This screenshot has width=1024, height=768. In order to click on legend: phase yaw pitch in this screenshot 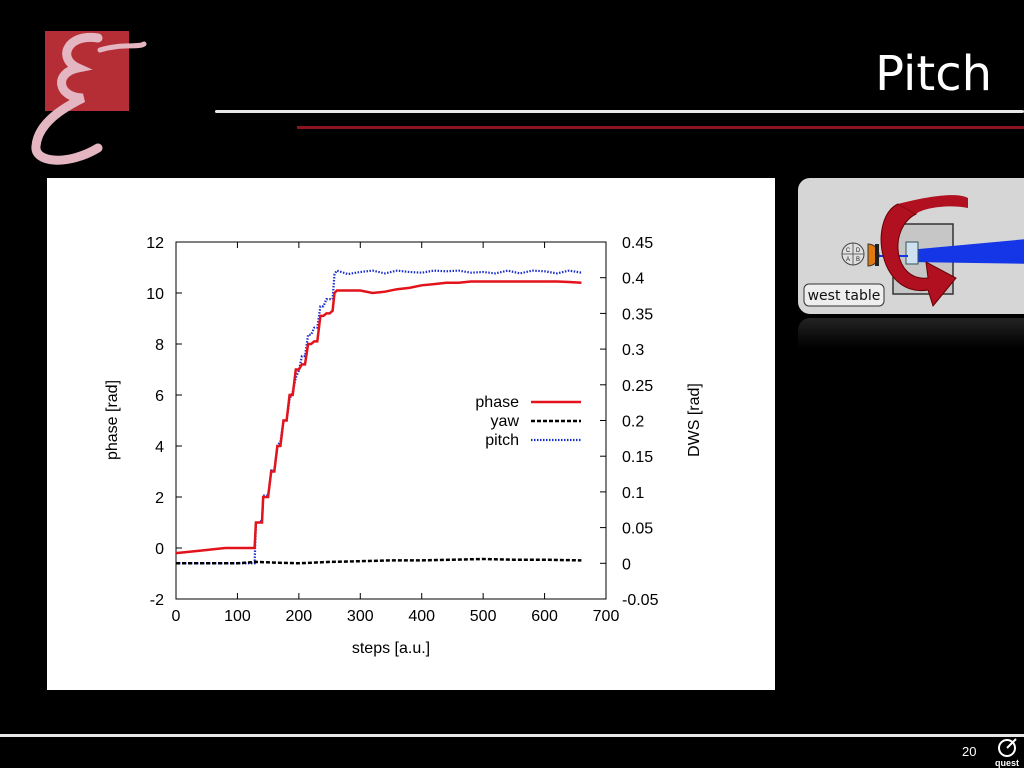, I will do `click(528, 421)`.